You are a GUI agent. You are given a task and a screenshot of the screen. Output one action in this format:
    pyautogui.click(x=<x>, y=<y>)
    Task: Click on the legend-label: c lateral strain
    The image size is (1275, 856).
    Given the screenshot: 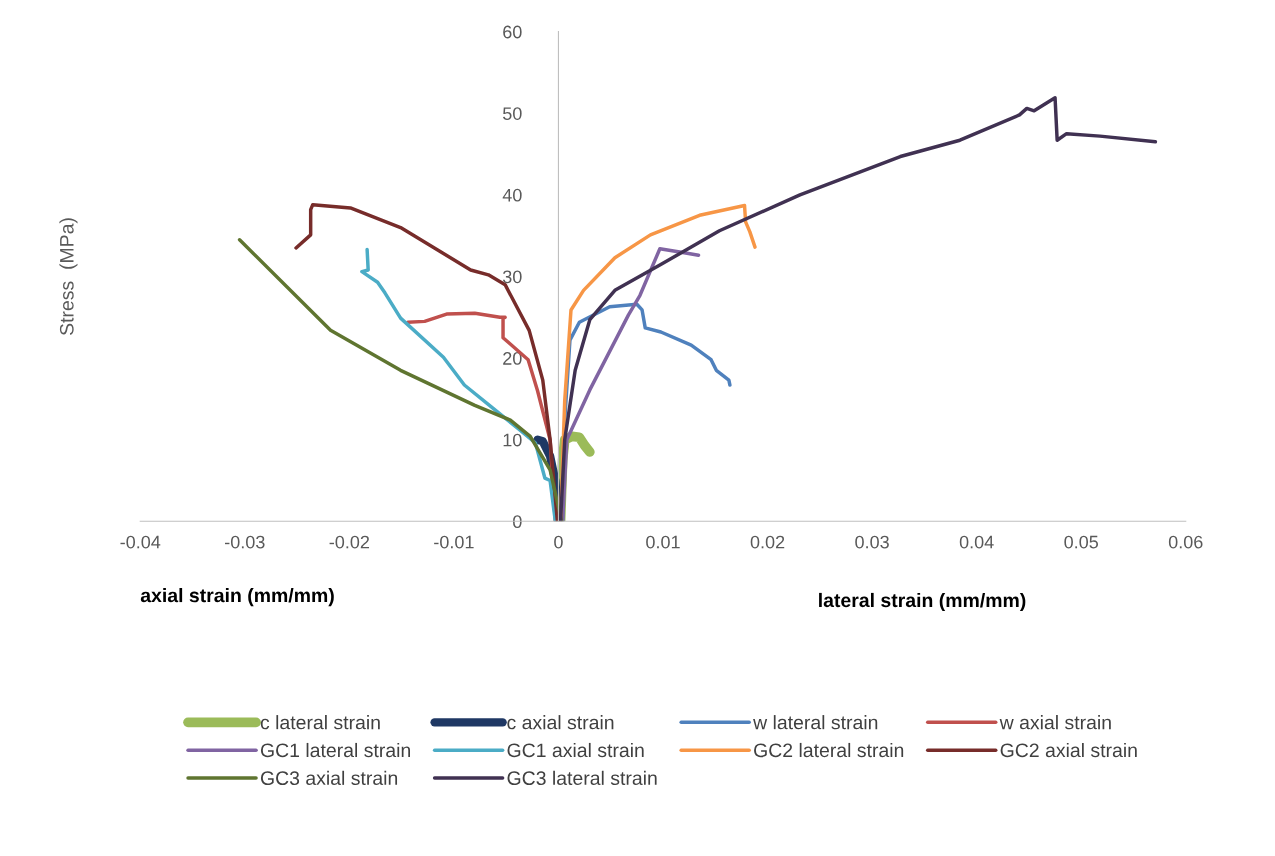 What is the action you would take?
    pyautogui.click(x=320, y=722)
    